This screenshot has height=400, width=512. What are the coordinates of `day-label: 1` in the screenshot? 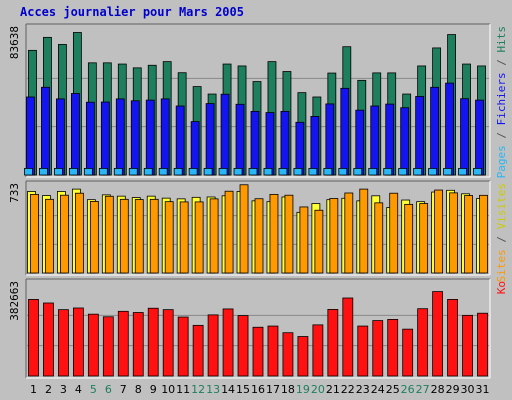 It's located at (33, 389).